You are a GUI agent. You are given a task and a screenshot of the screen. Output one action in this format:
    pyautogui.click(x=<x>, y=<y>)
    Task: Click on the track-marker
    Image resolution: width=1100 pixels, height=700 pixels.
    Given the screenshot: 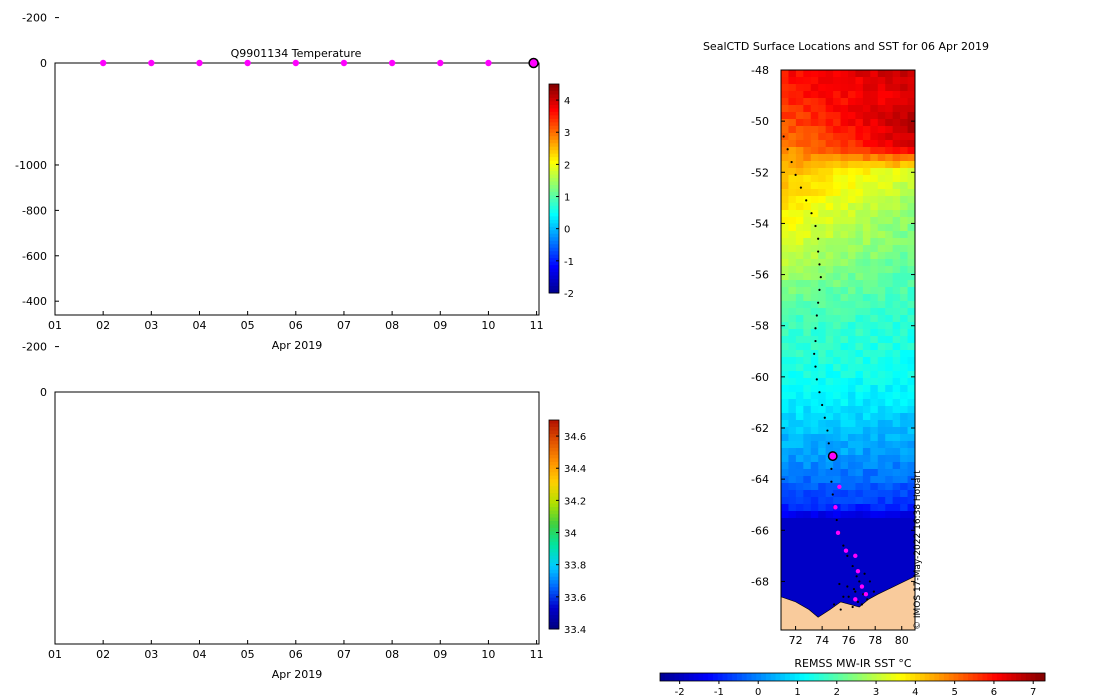 What is the action you would take?
    pyautogui.click(x=839, y=487)
    